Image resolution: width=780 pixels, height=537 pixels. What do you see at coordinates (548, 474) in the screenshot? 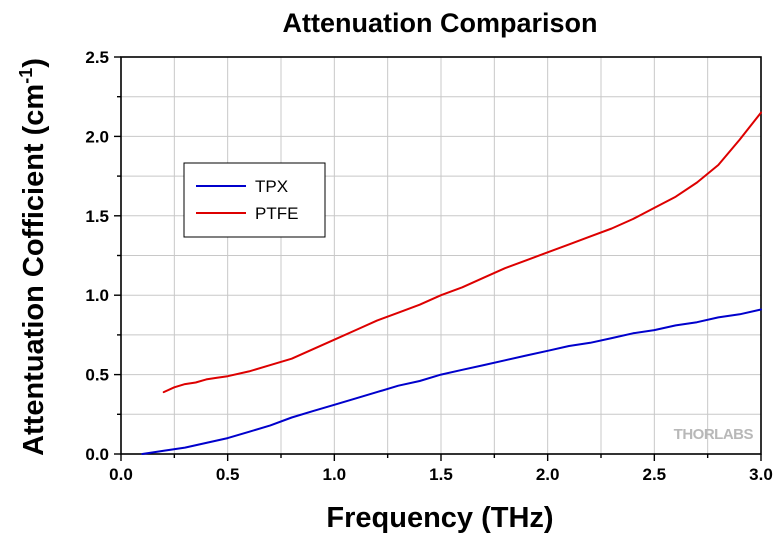
I see `x-tick-label: 2.0` at bounding box center [548, 474].